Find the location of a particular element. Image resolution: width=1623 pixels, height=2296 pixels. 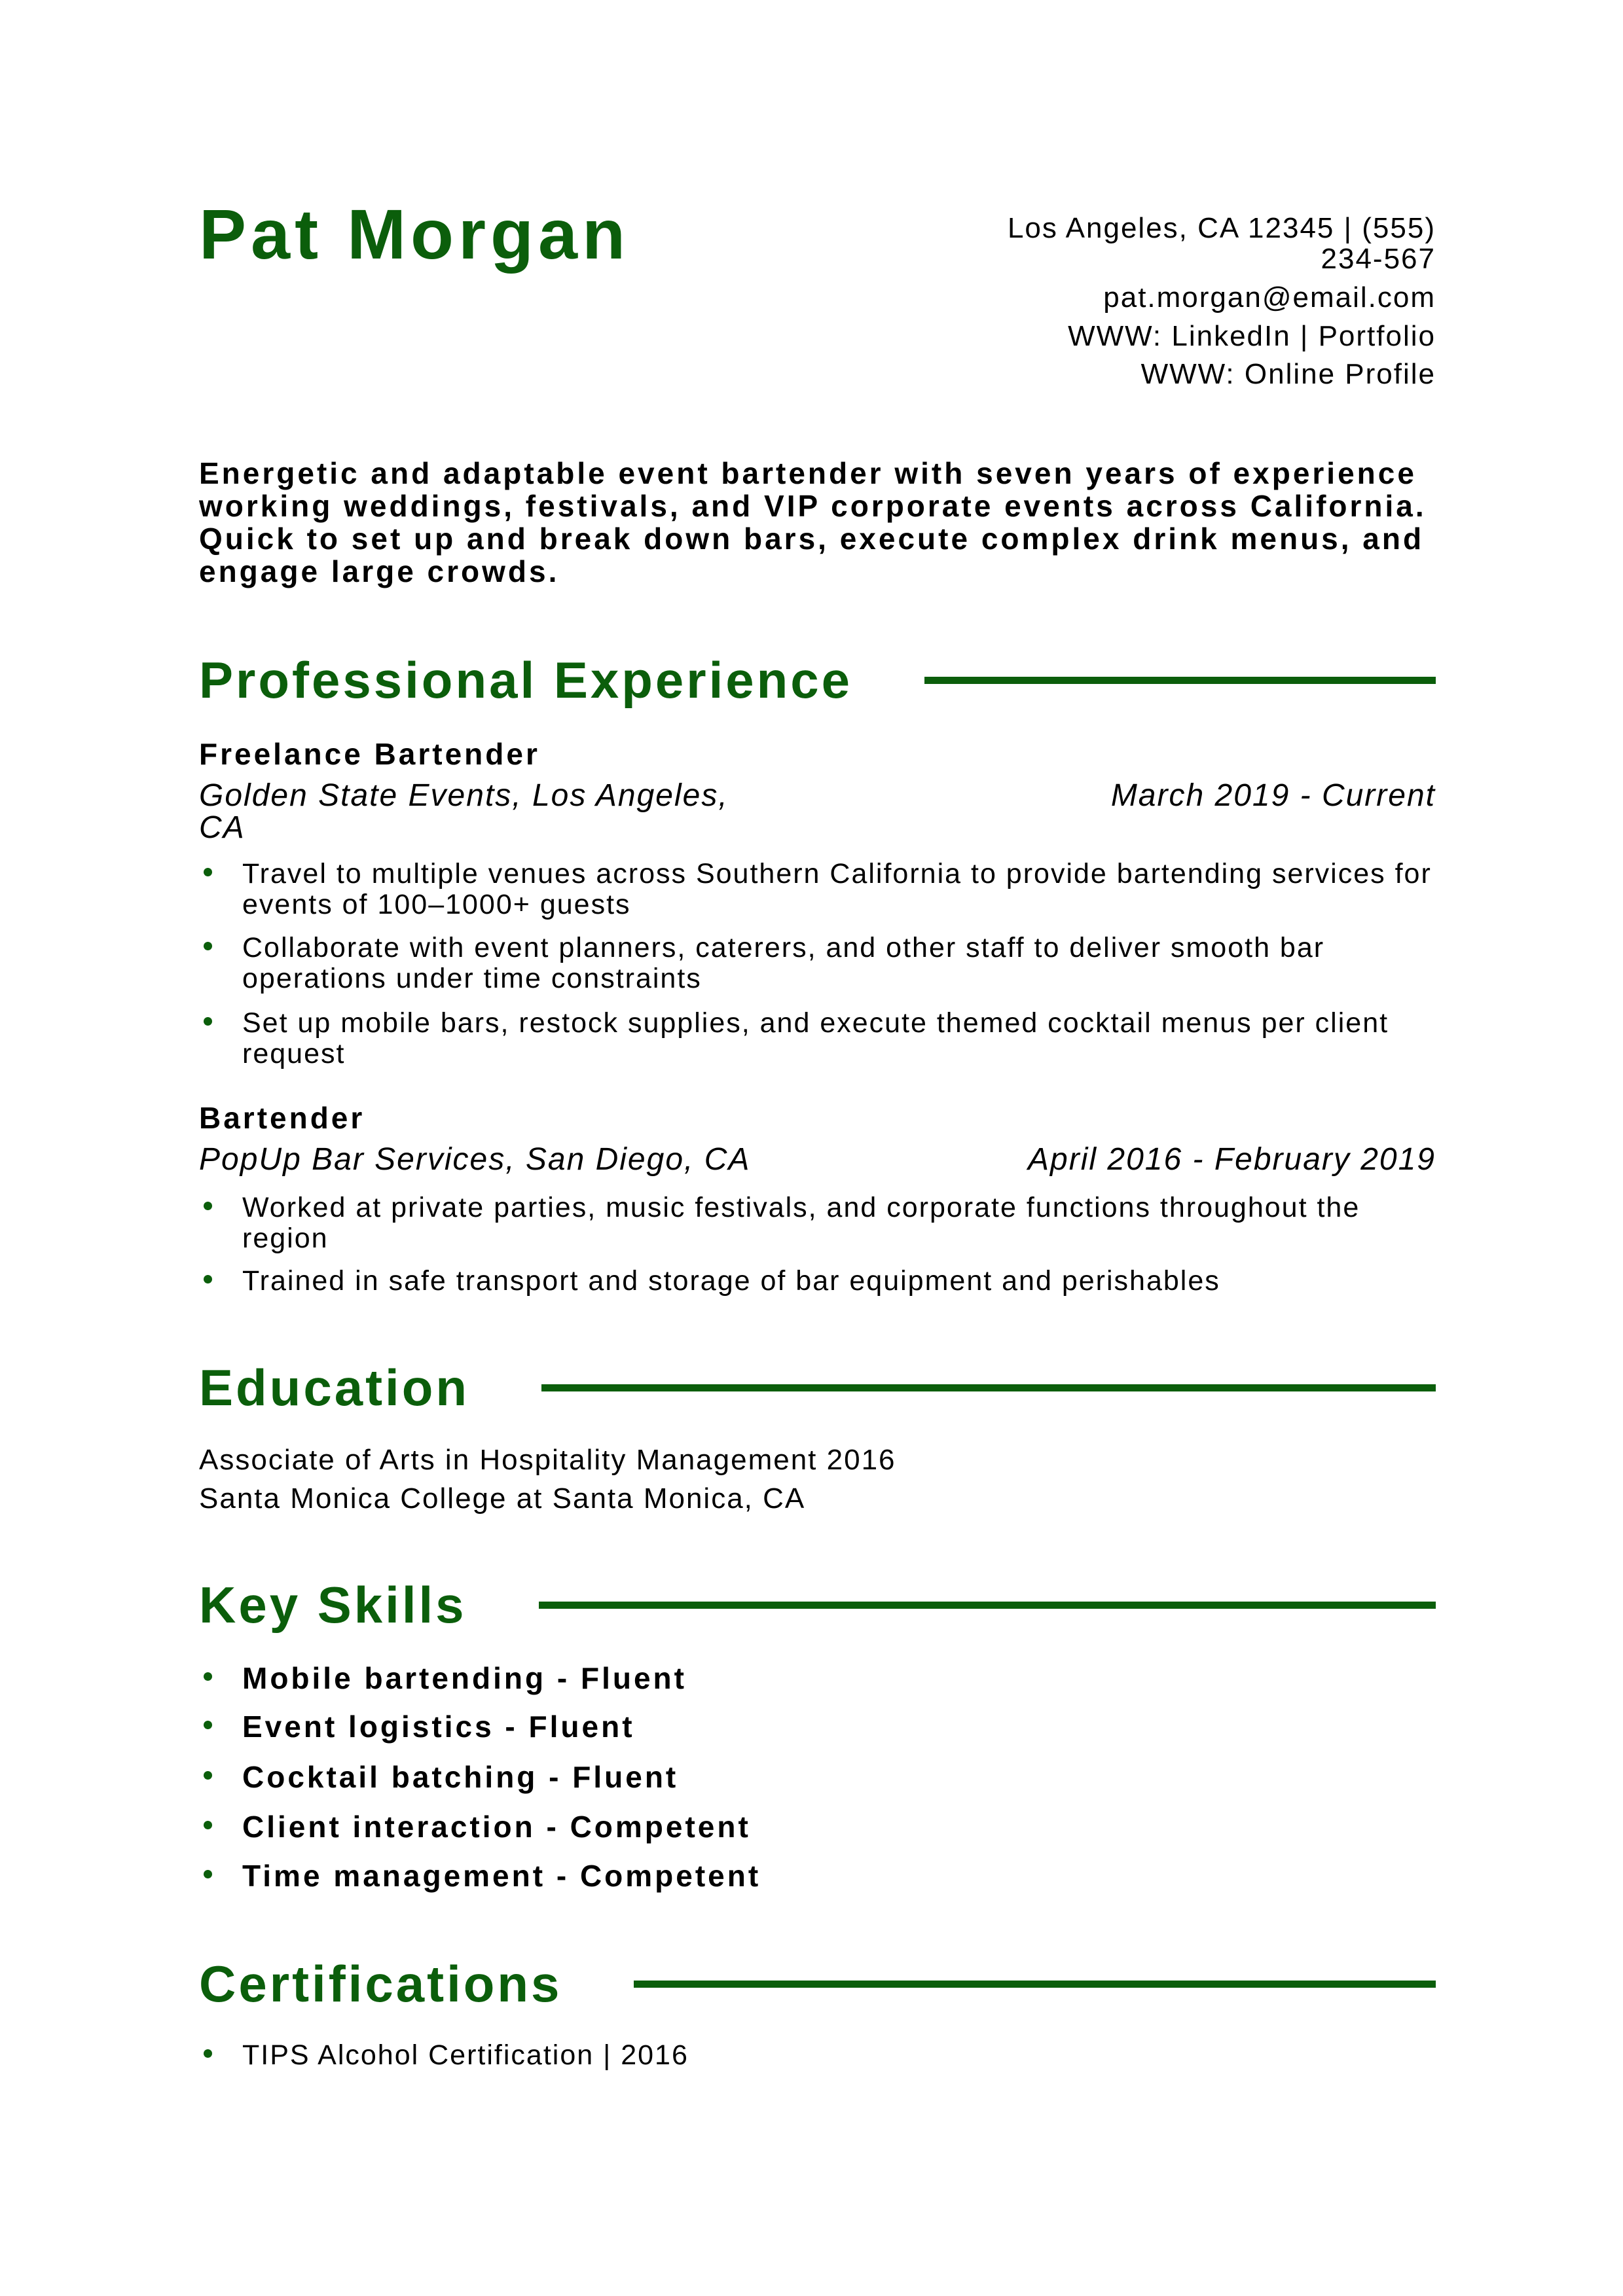

skill-text: Event logistics - Fluent is located at coordinates (438, 1727).